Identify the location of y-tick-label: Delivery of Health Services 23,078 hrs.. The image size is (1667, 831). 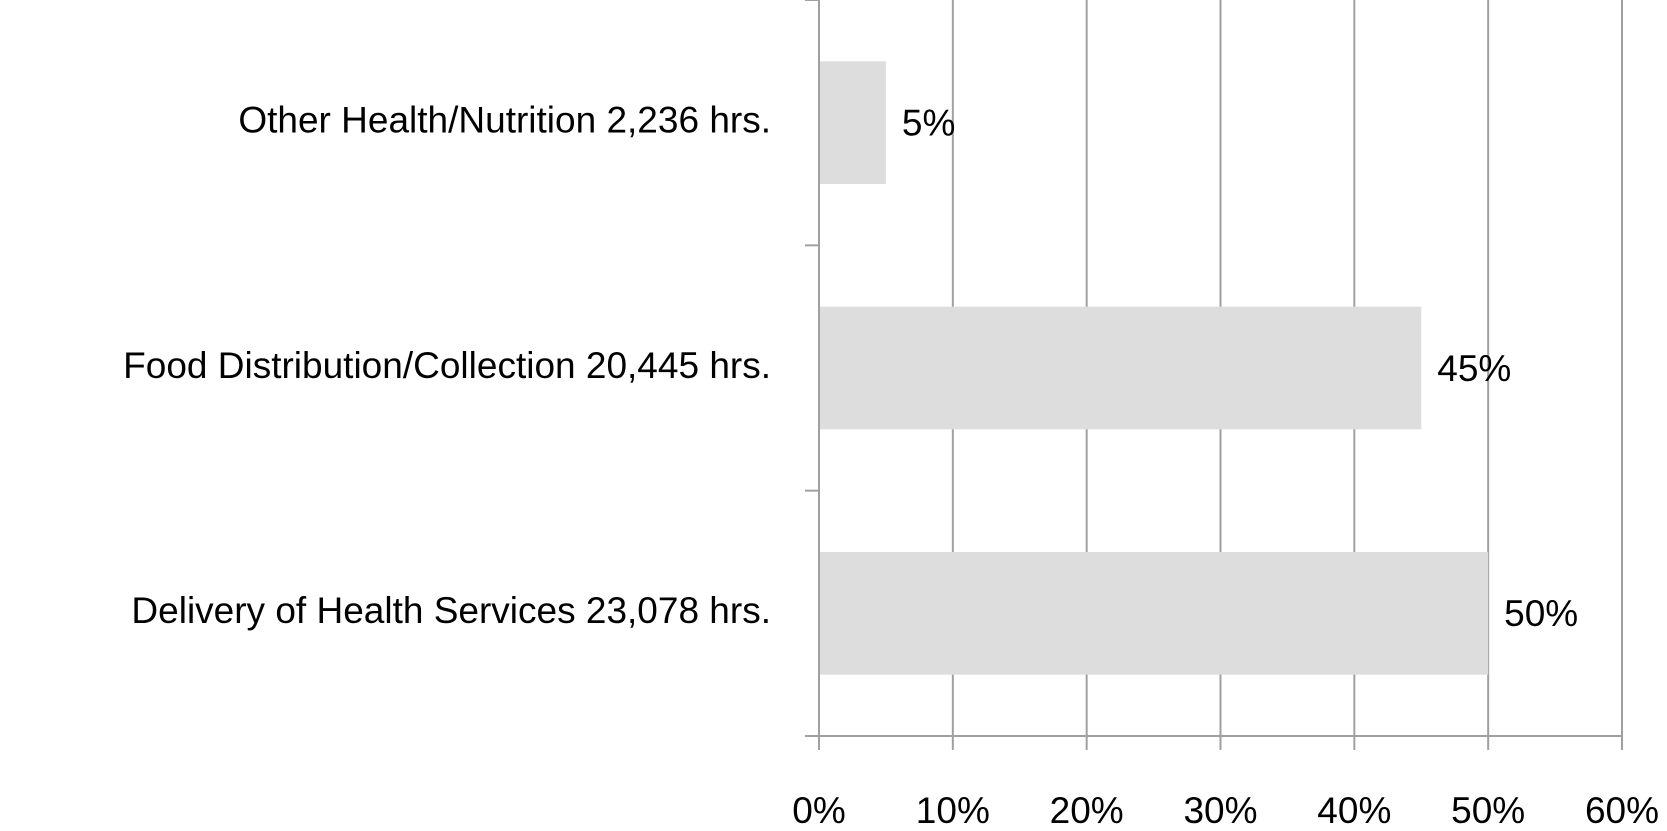
(451, 610).